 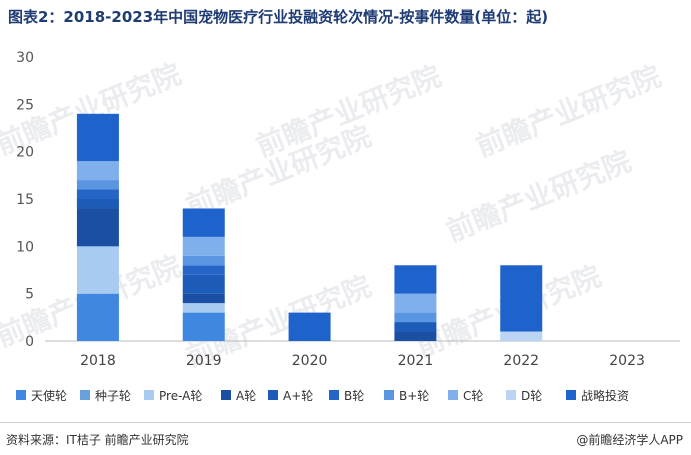 I want to click on legend-label: A+轮, so click(x=298, y=395).